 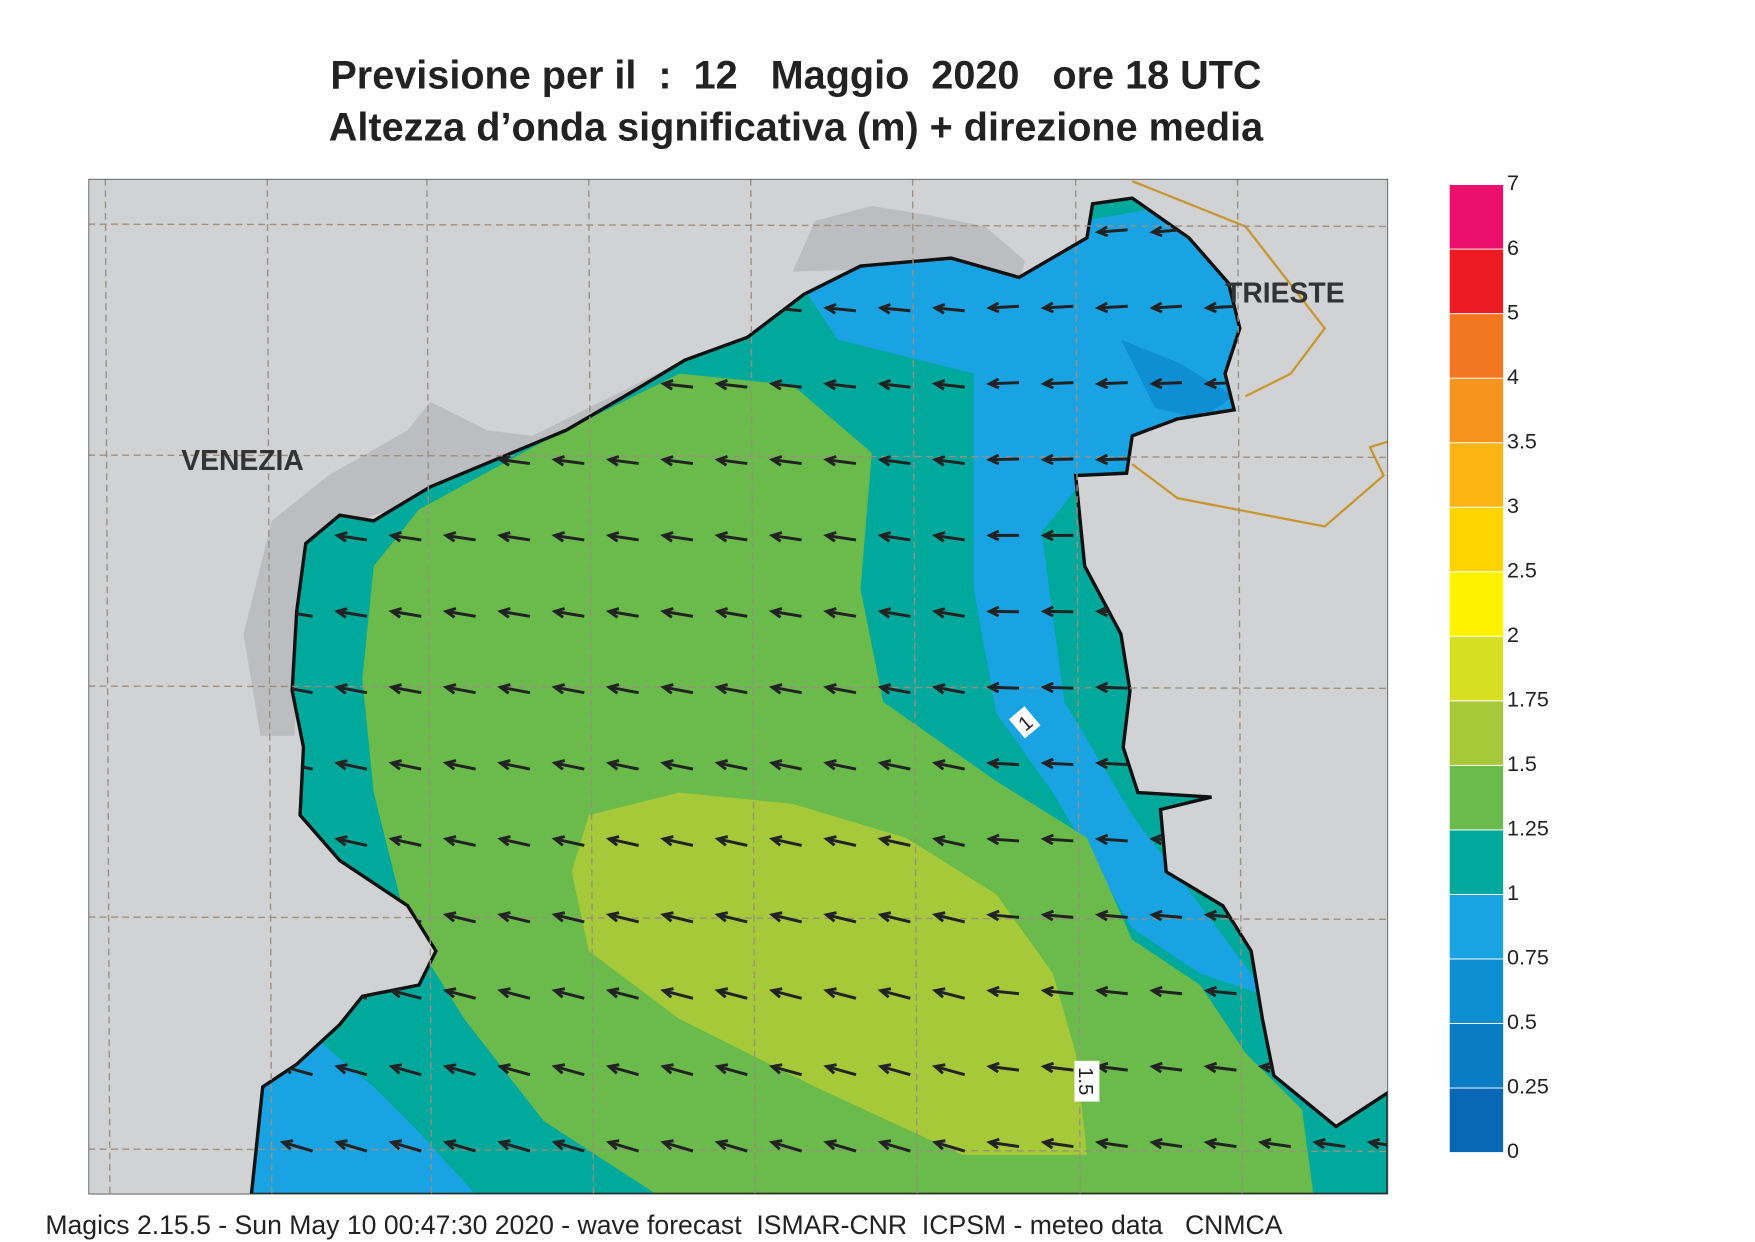 What do you see at coordinates (1513, 635) in the screenshot?
I see `colorbar-label: 2` at bounding box center [1513, 635].